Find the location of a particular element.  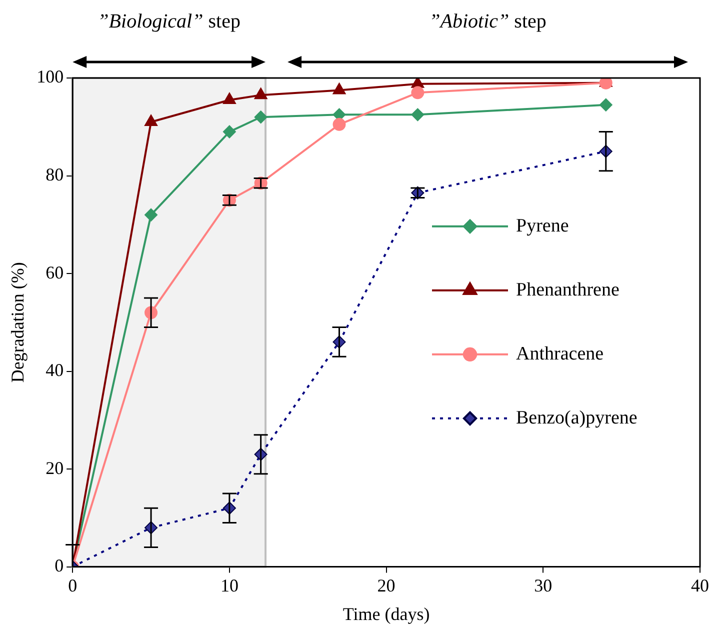

band-label: ”Biological” step is located at coordinates (169, 21).